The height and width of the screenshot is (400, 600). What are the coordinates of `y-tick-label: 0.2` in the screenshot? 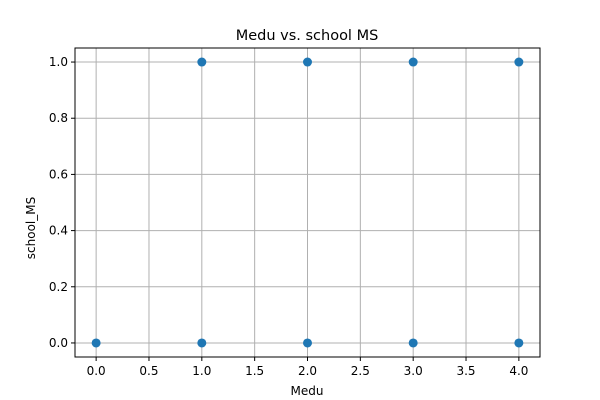 It's located at (58, 287).